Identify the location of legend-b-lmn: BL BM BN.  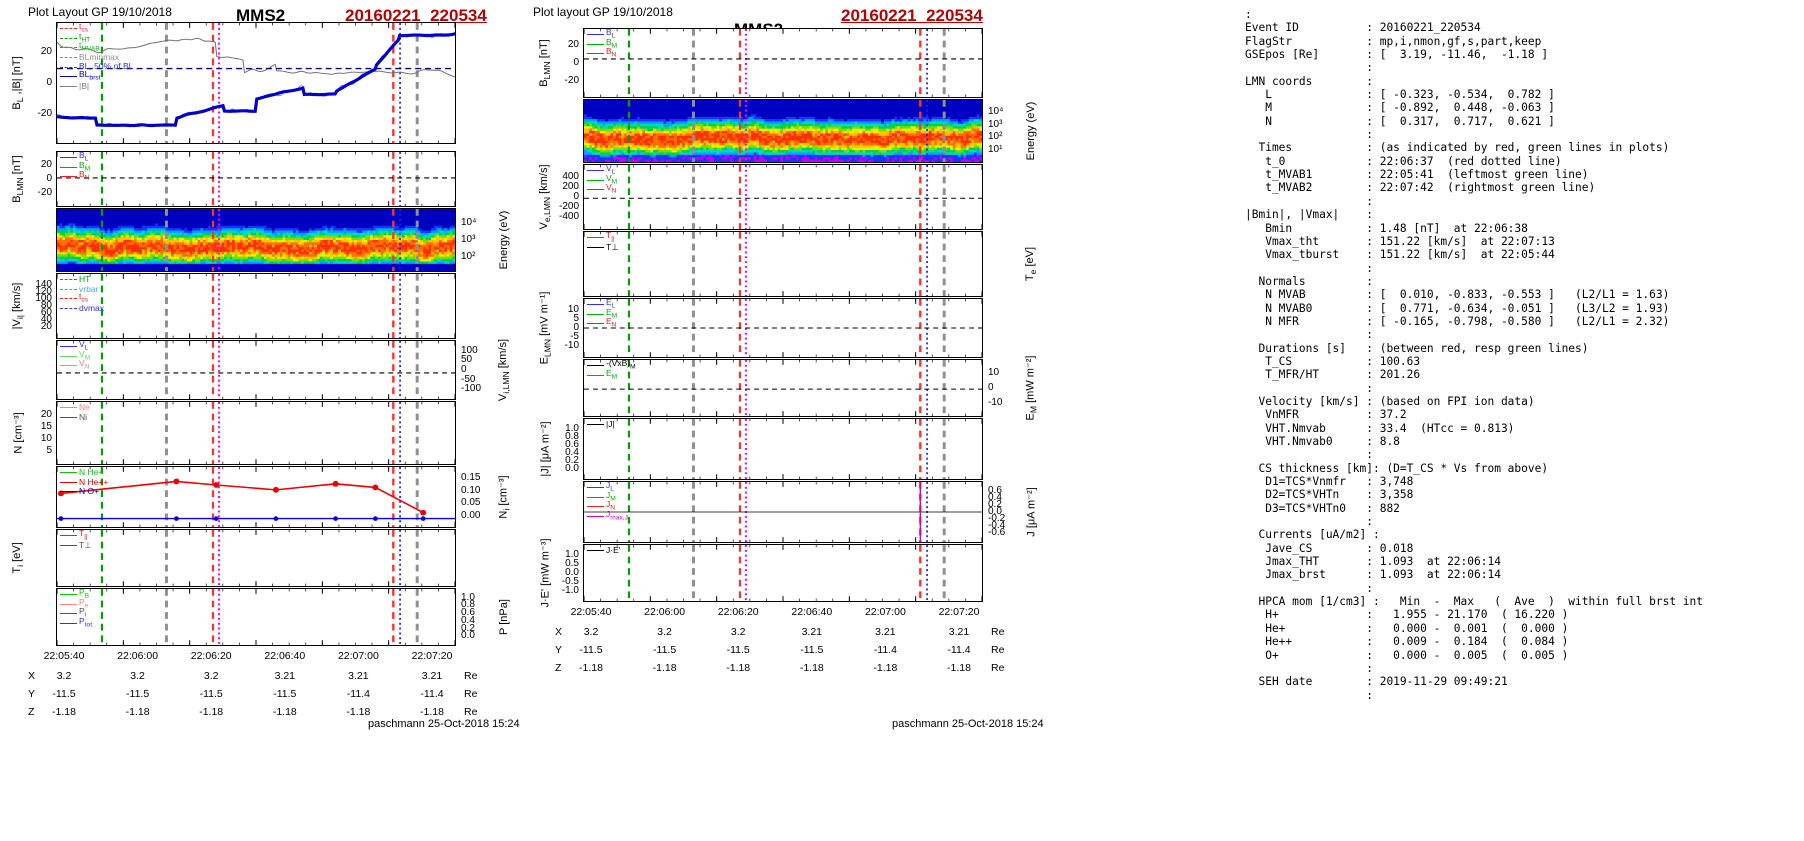
(75, 166).